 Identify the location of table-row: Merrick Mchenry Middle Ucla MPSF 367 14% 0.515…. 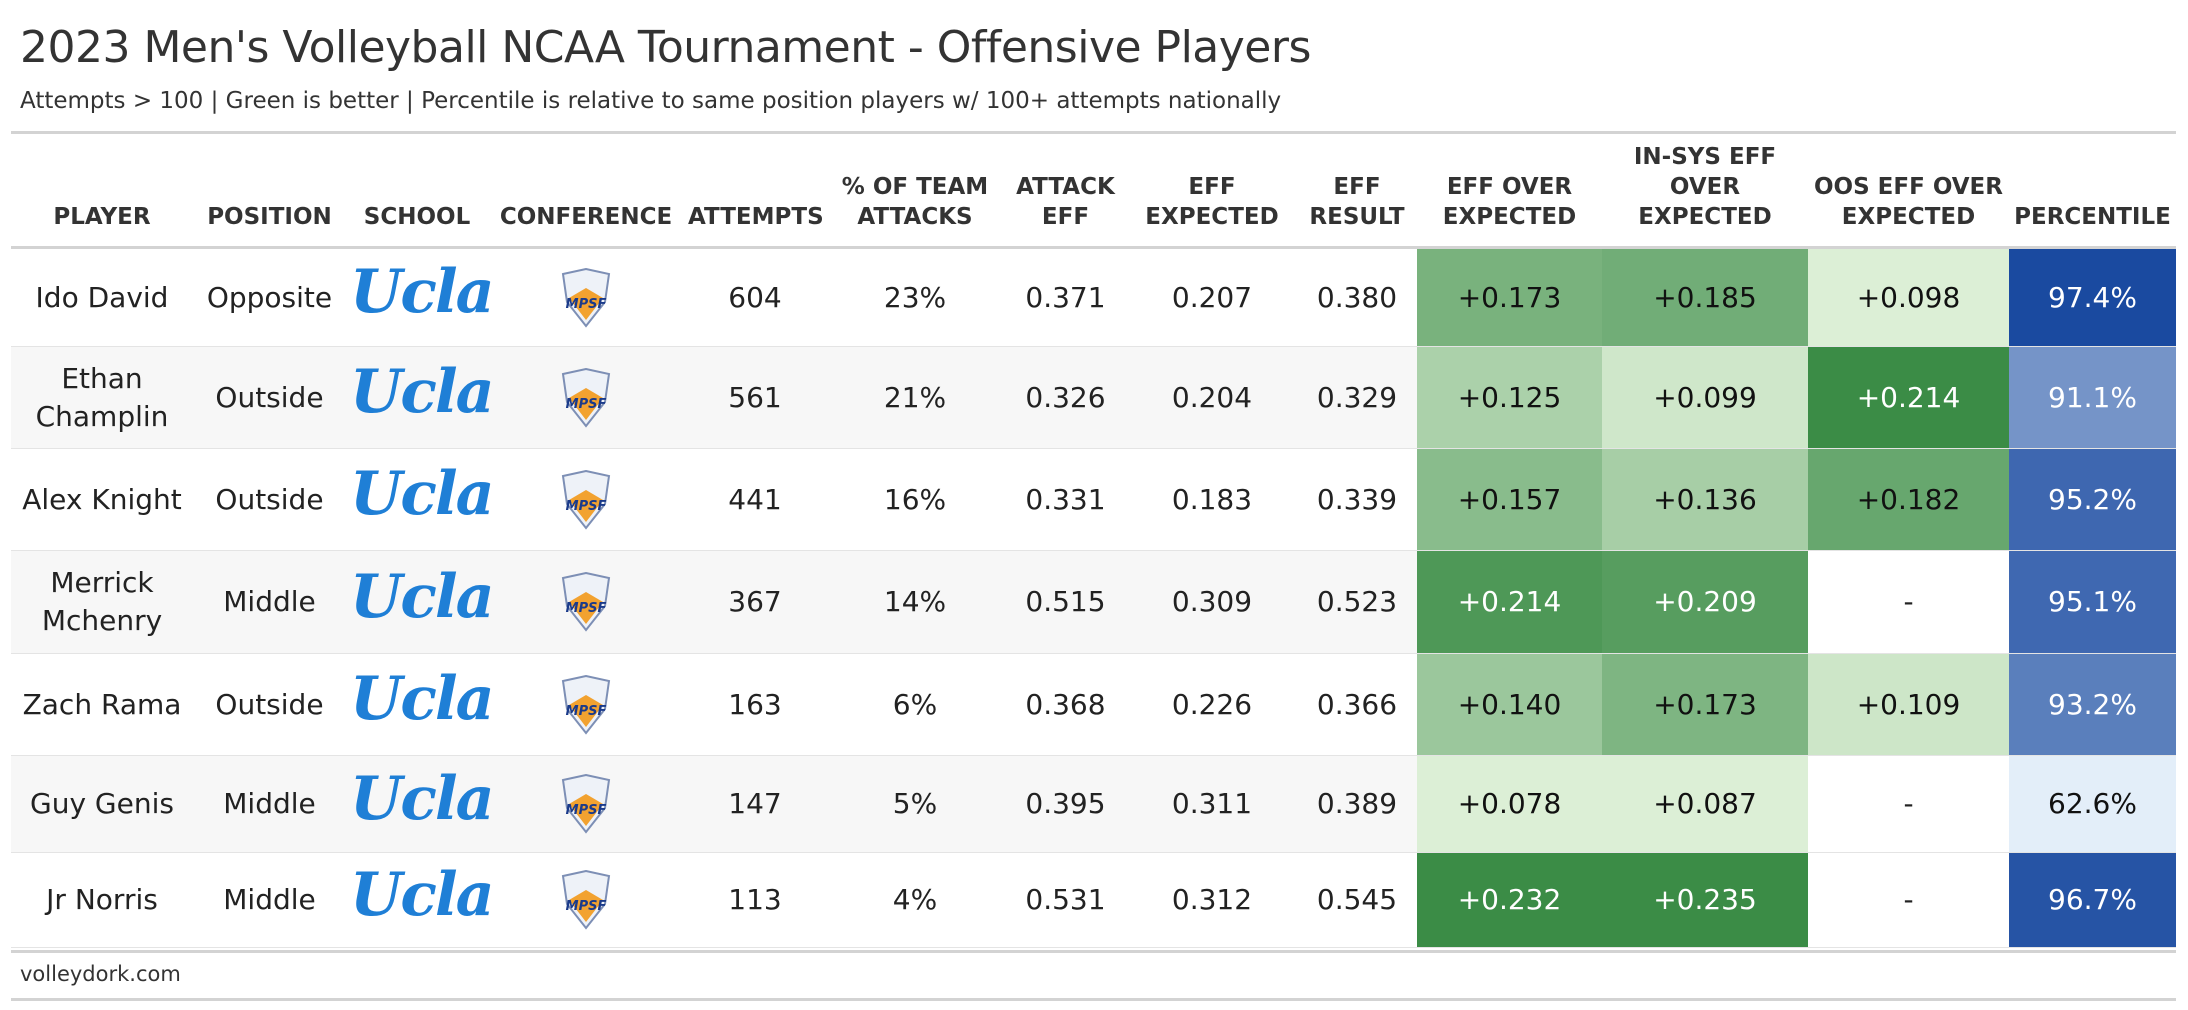
(1093, 602).